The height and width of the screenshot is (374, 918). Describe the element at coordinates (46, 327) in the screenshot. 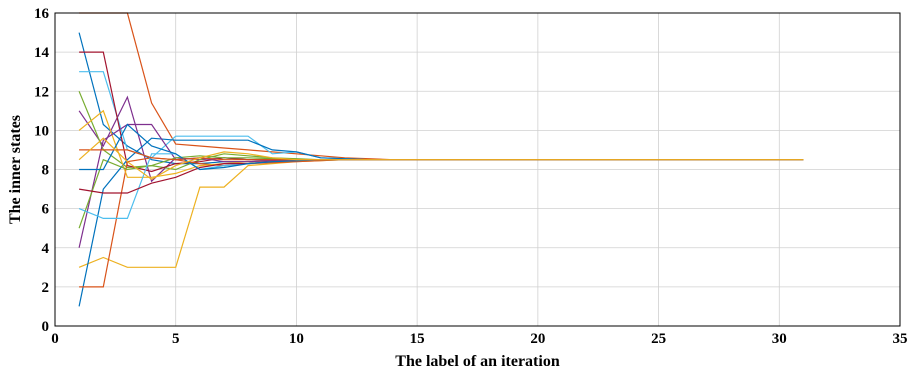

I see `y-tick-label-0: 0` at that location.